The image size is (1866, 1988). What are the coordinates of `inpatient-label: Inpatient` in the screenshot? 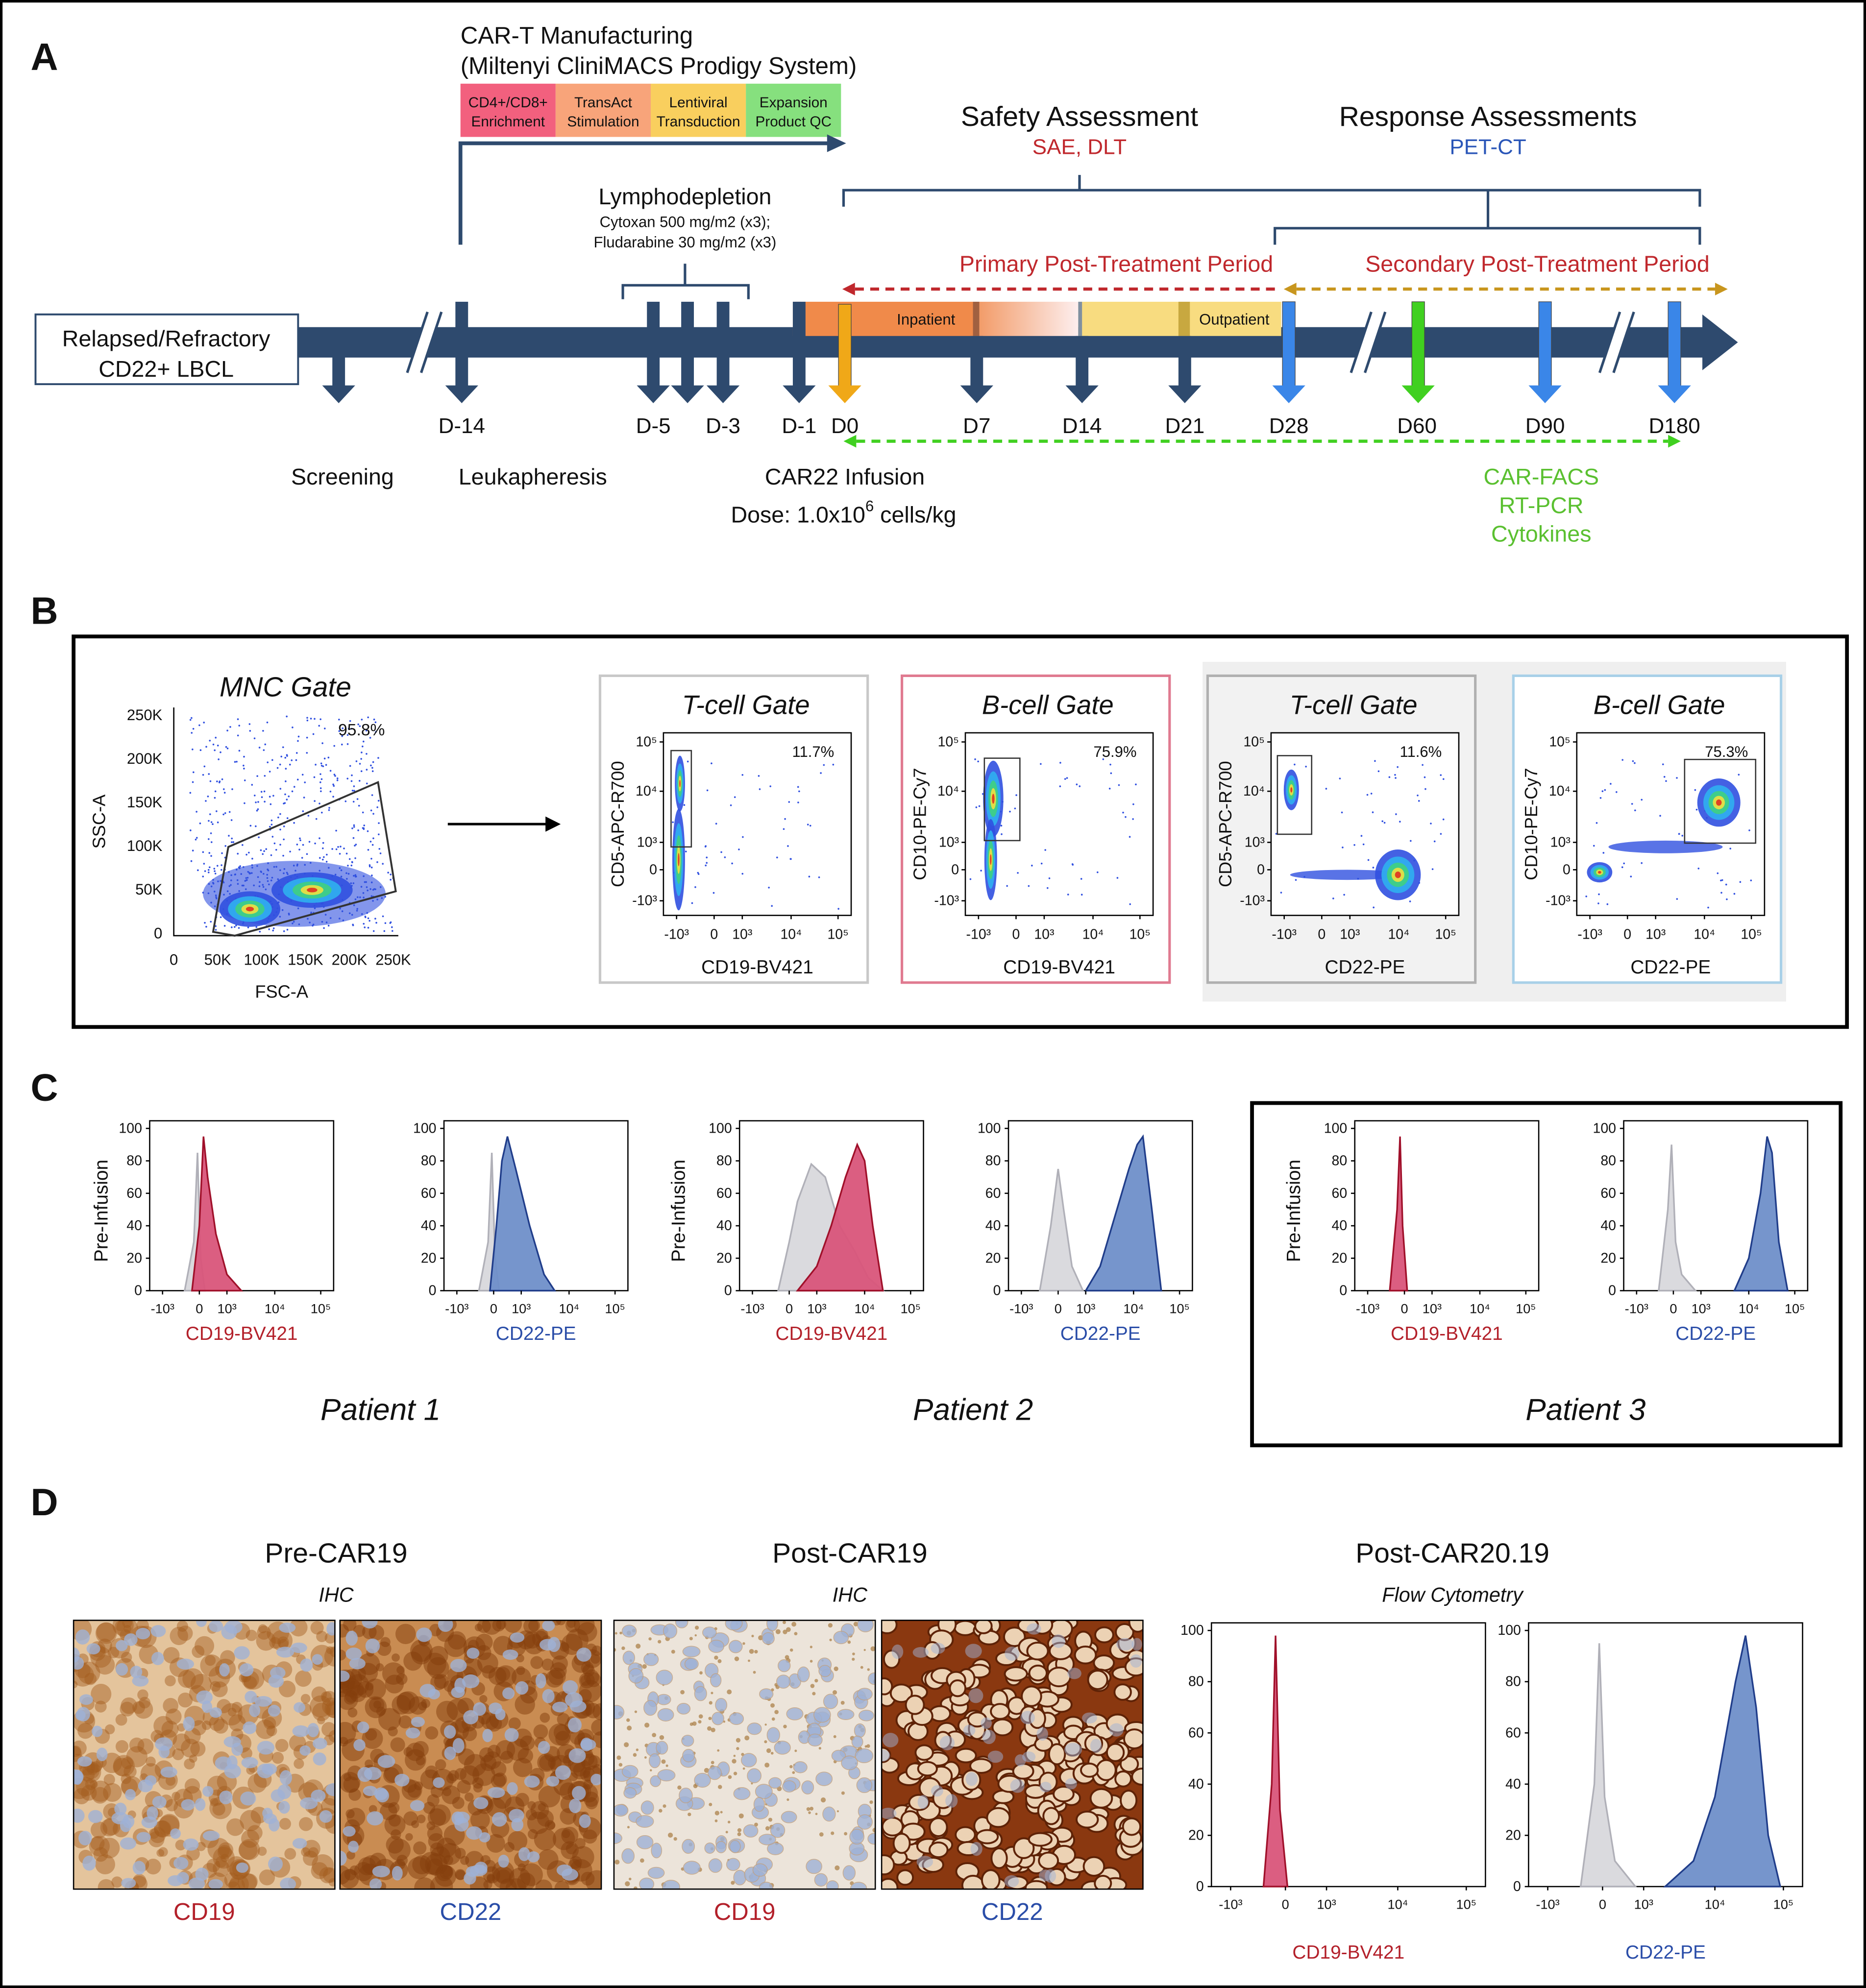 It's located at (926, 319).